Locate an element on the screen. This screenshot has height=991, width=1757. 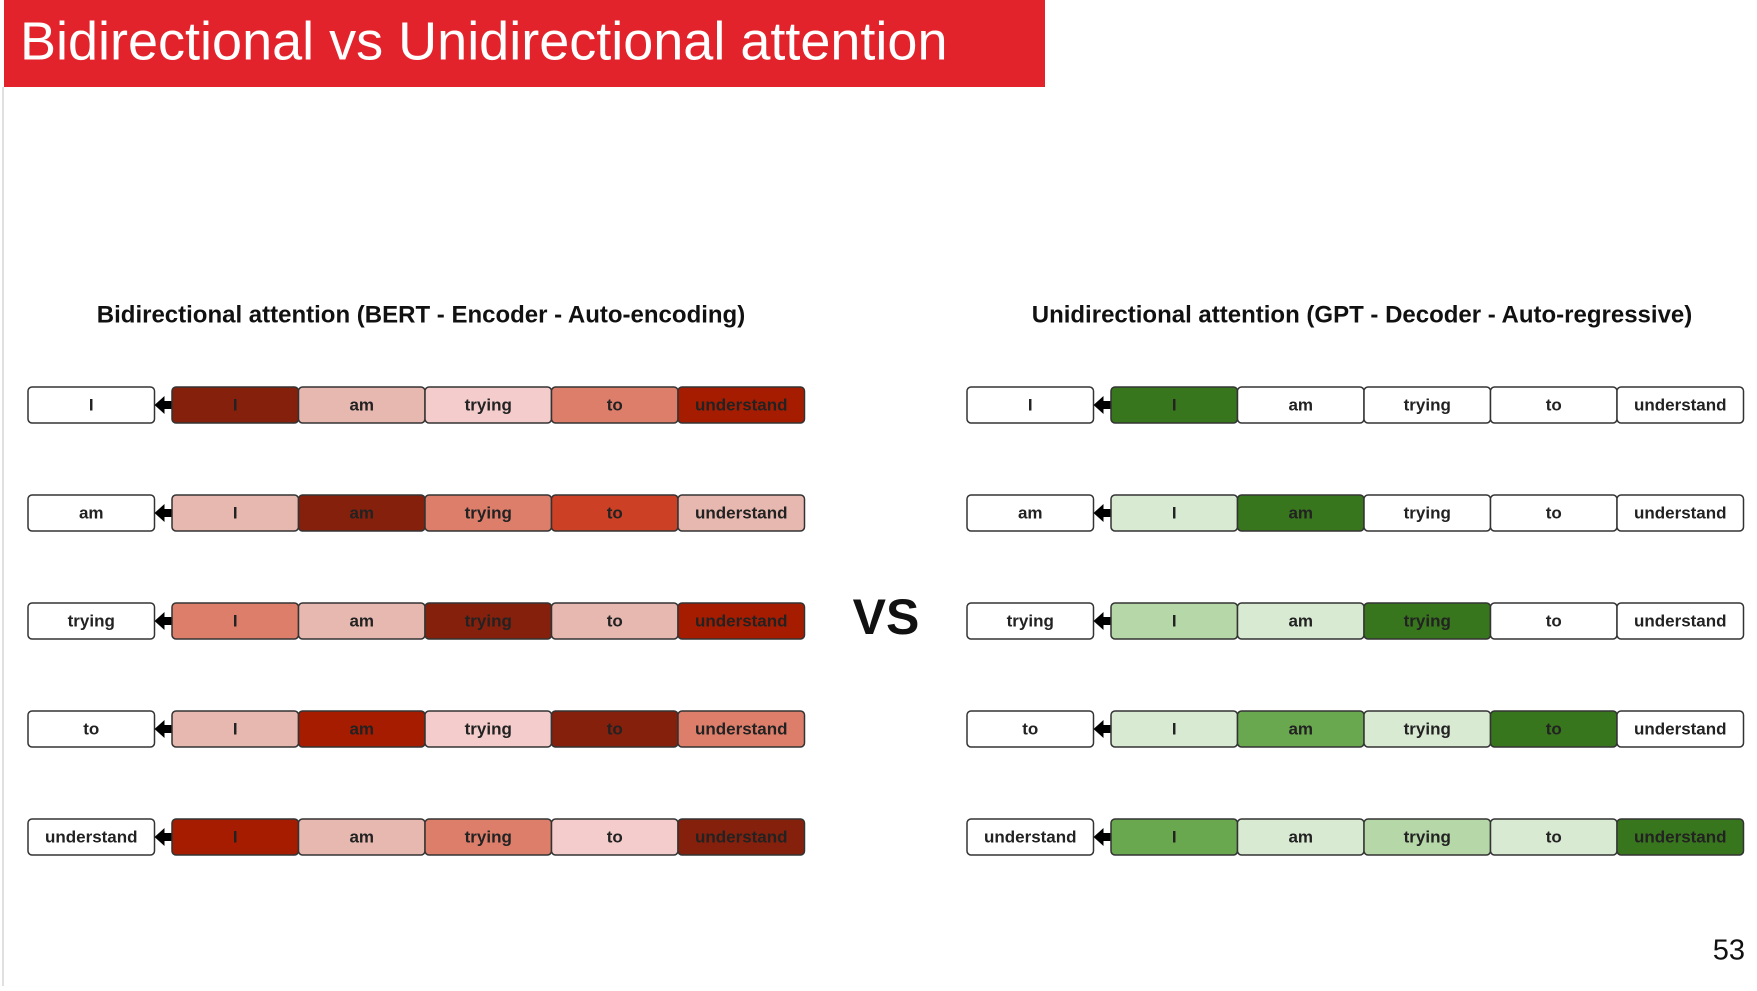
vs-label: VS is located at coordinates (886, 617).